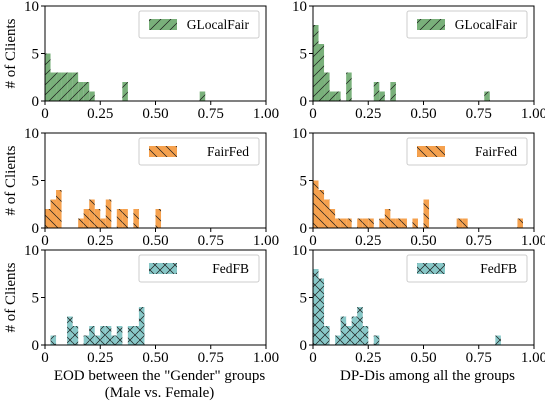 The height and width of the screenshot is (413, 545). I want to click on legend-swatch-hatch, so click(163, 151).